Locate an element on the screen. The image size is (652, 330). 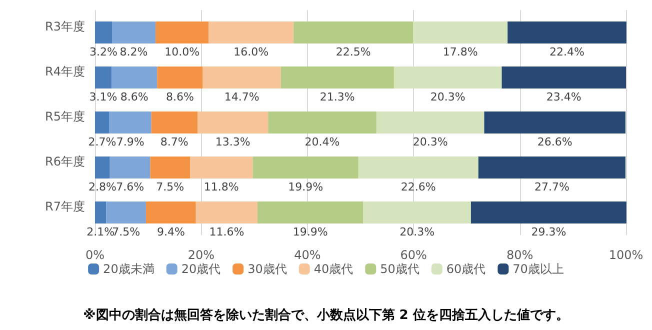
data-label: 8.7% is located at coordinates (174, 142).